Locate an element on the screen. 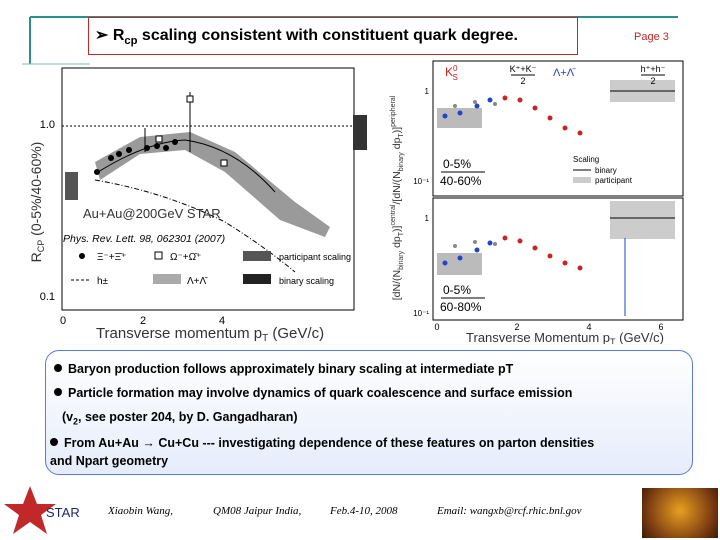 Image resolution: width=720 pixels, height=540 pixels. legend-entry: participant scaling is located at coordinates (315, 257).